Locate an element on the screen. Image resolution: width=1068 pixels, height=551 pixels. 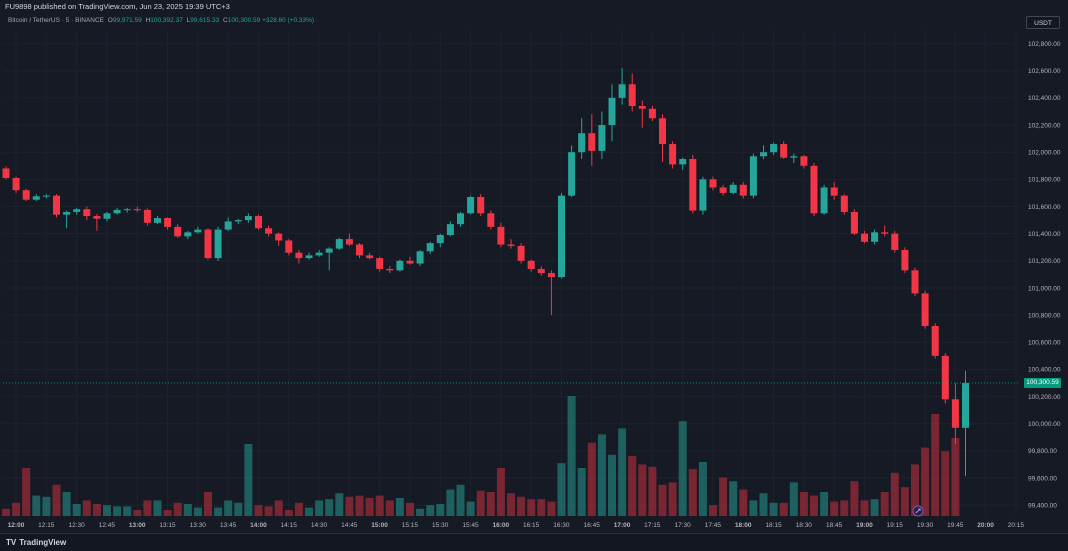
currency-selector: USDT is located at coordinates (1043, 22).